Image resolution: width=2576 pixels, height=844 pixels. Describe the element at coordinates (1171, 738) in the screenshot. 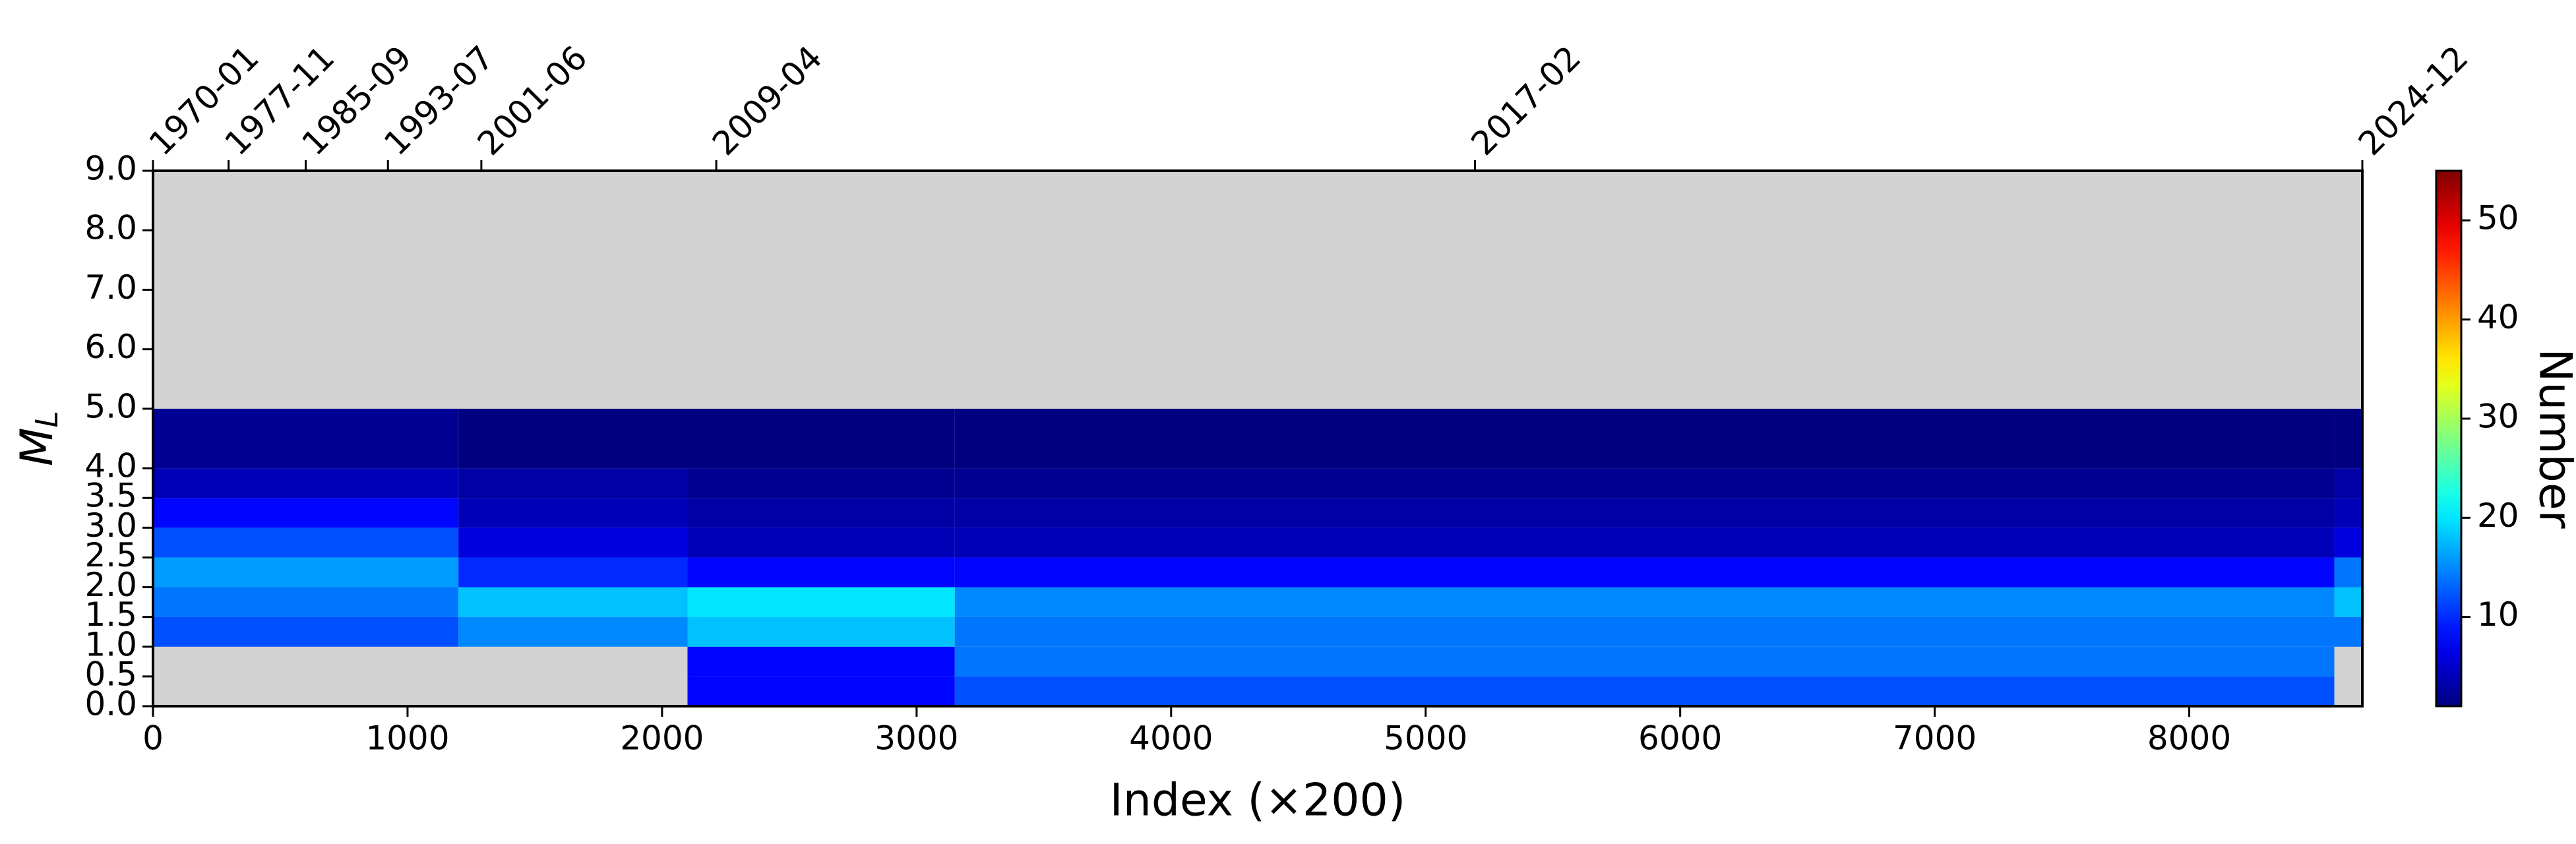

I see `x-tick-label: 4000` at that location.